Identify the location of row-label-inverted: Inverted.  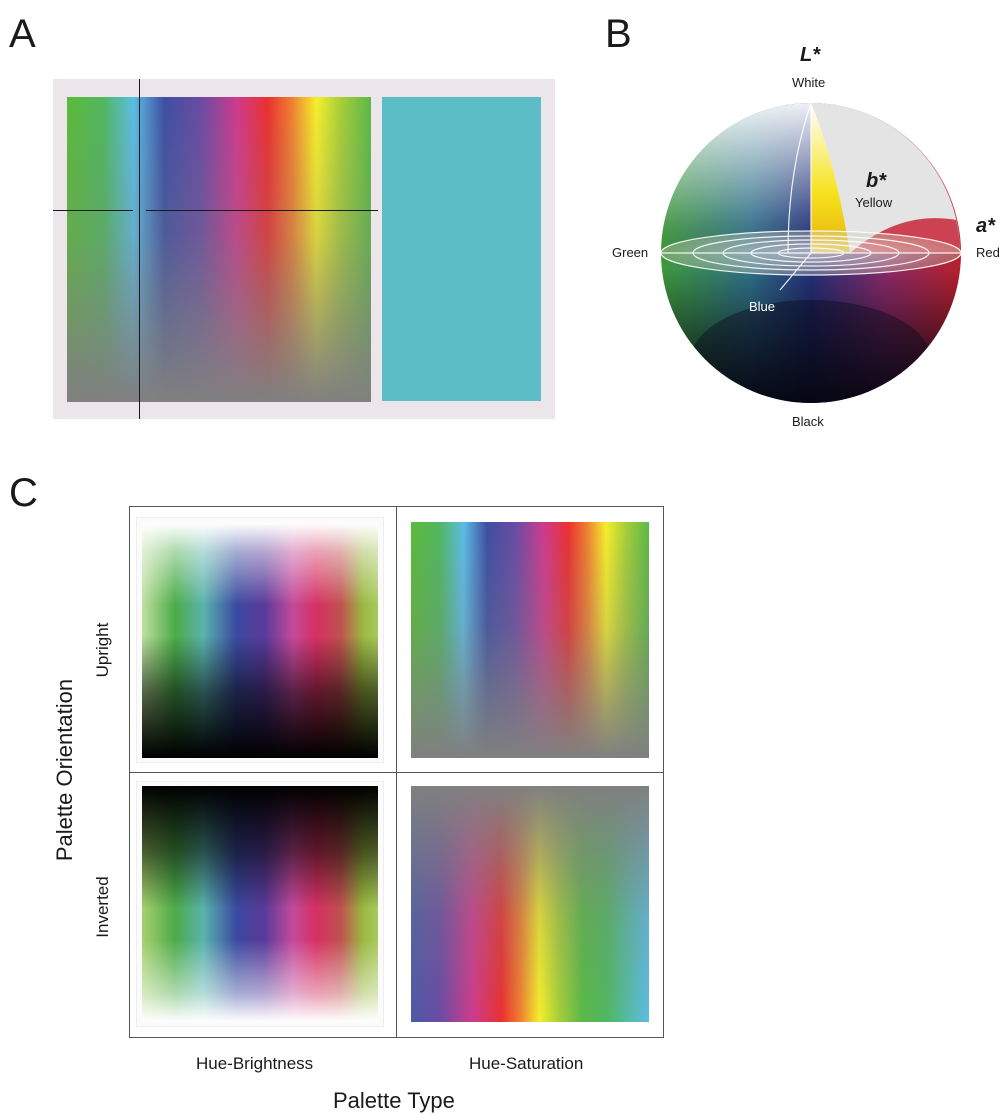
(102, 907).